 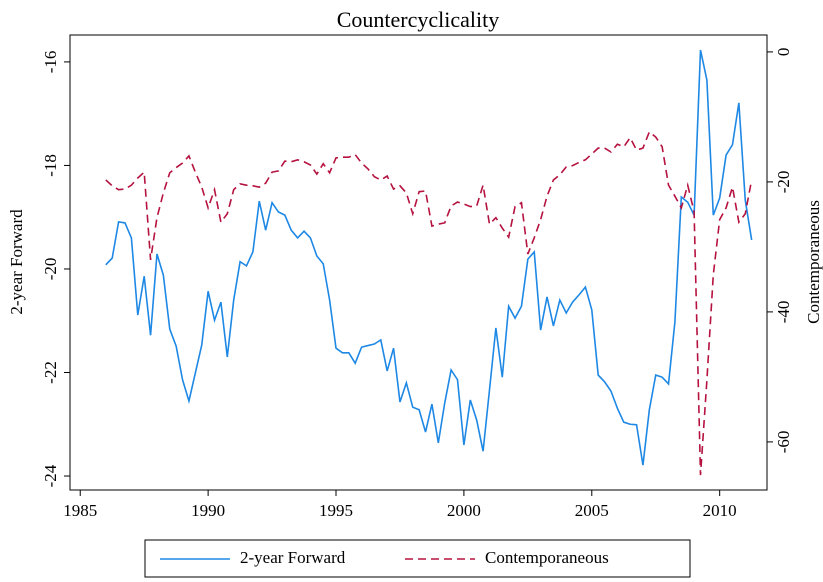 I want to click on chart-title: Countercyclicality, so click(x=418, y=19).